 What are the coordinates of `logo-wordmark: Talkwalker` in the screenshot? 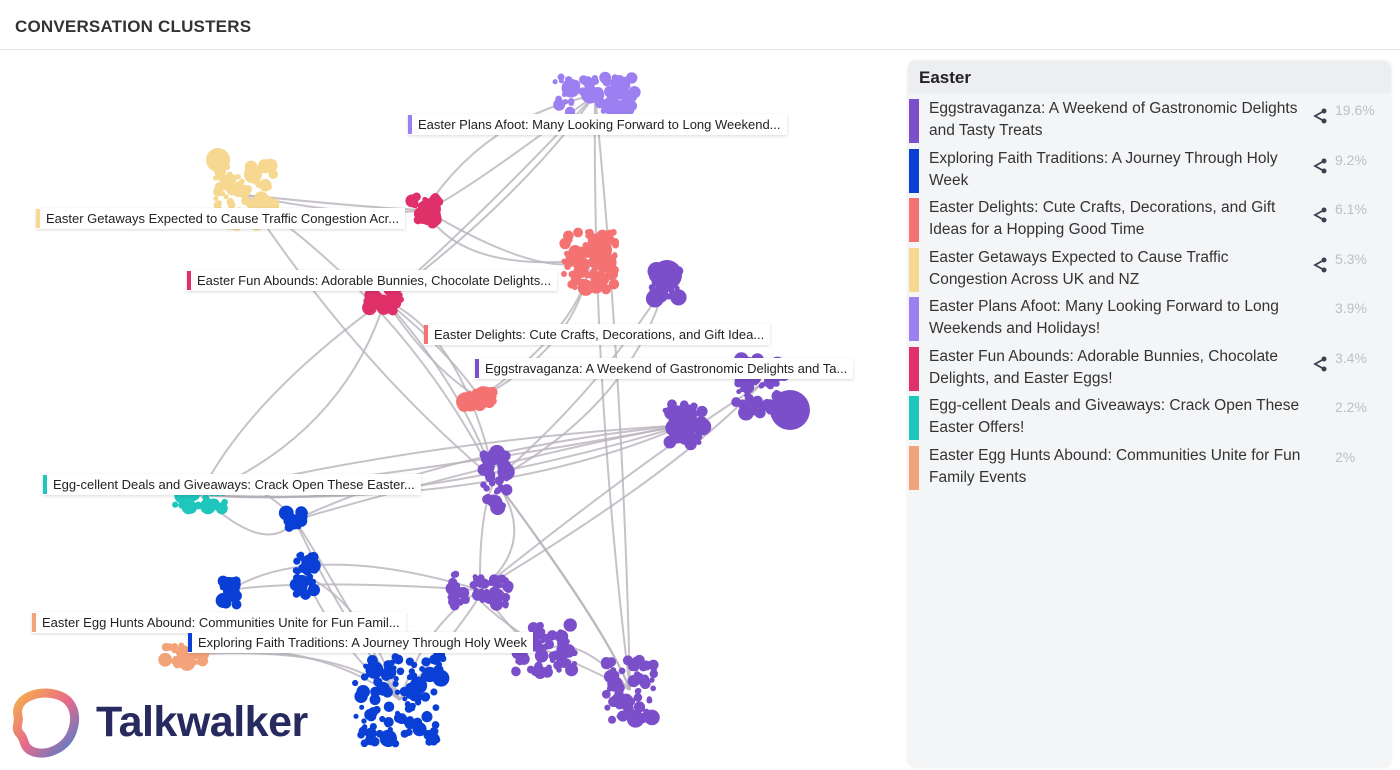 It's located at (202, 721).